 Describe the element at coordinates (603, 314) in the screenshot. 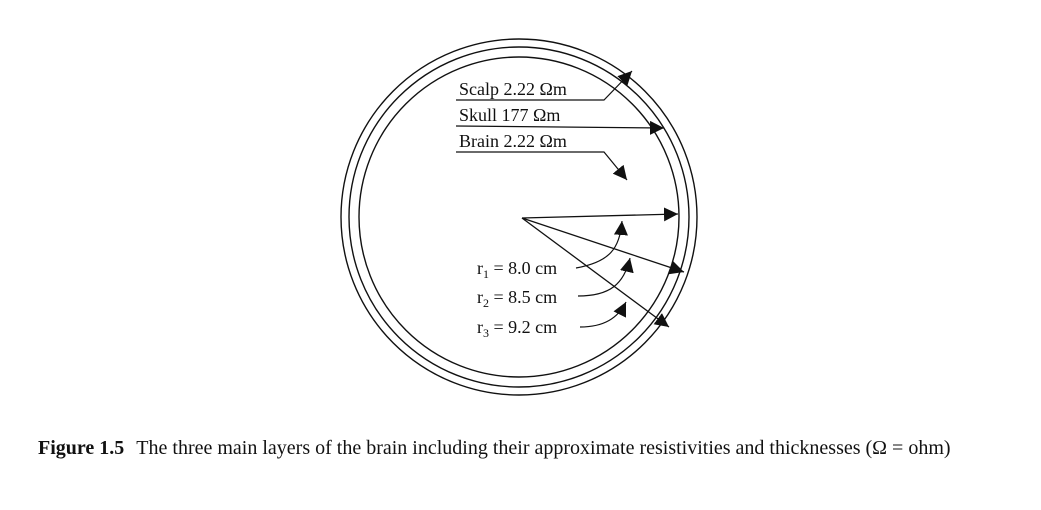

I see `r3-leader` at that location.